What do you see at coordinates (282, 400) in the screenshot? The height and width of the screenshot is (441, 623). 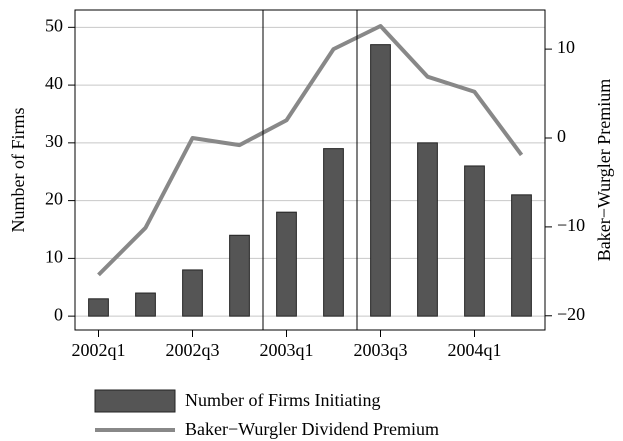 I see `legend-label: Number of Firms Initiating` at bounding box center [282, 400].